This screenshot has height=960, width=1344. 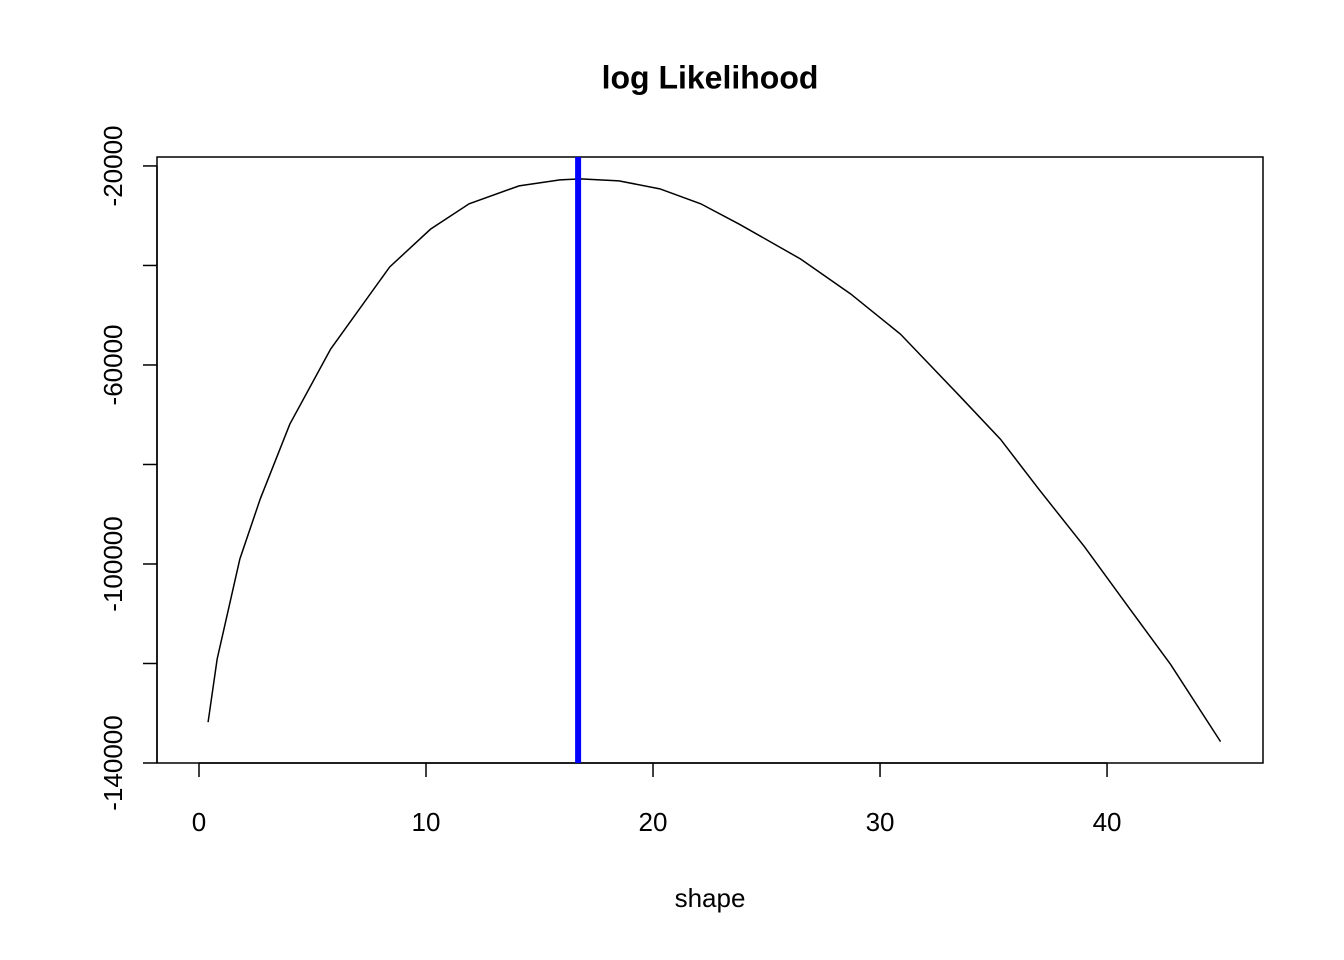 What do you see at coordinates (113, 364) in the screenshot?
I see `y-tick-label: -60000` at bounding box center [113, 364].